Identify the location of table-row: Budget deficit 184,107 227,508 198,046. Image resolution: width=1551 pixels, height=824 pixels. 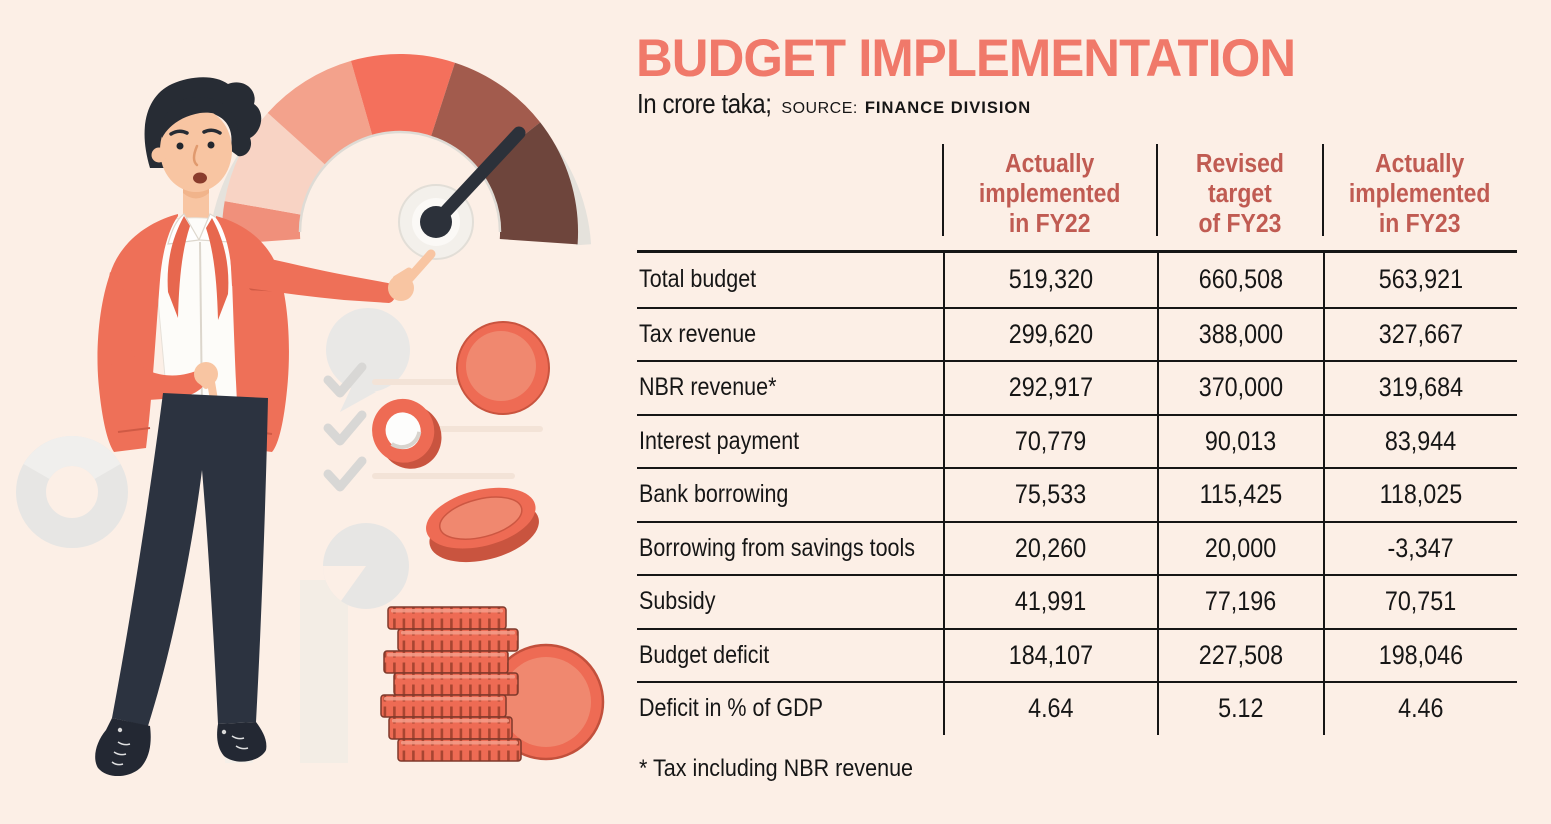
(1077, 654).